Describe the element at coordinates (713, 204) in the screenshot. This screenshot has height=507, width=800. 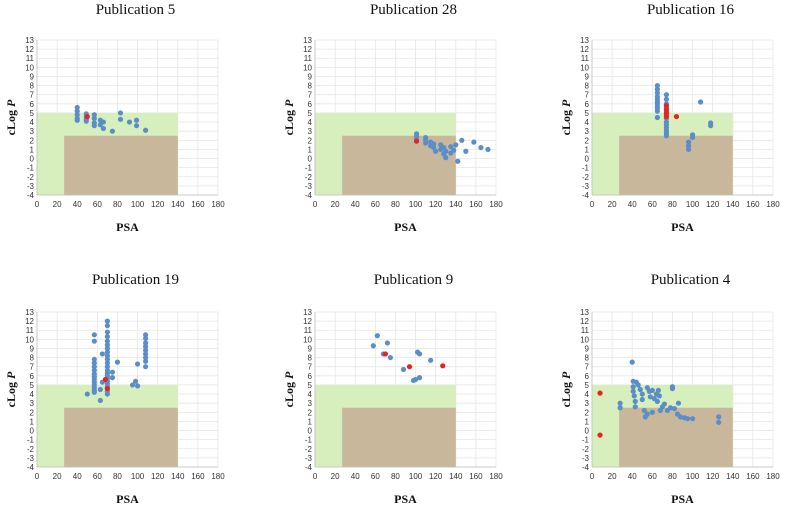
I see `x-tick-label: 120` at that location.